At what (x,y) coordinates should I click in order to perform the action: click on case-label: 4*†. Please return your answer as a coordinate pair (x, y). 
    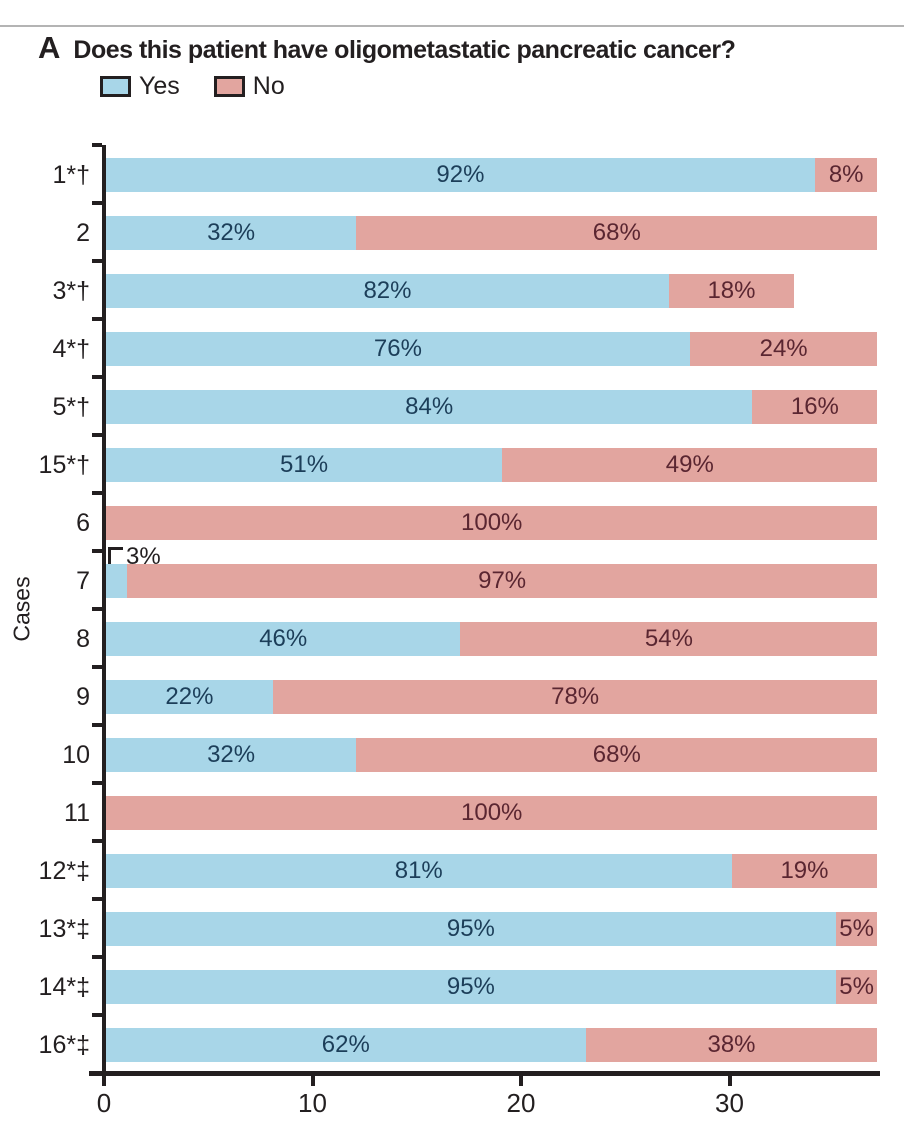
    Looking at the image, I should click on (71, 348).